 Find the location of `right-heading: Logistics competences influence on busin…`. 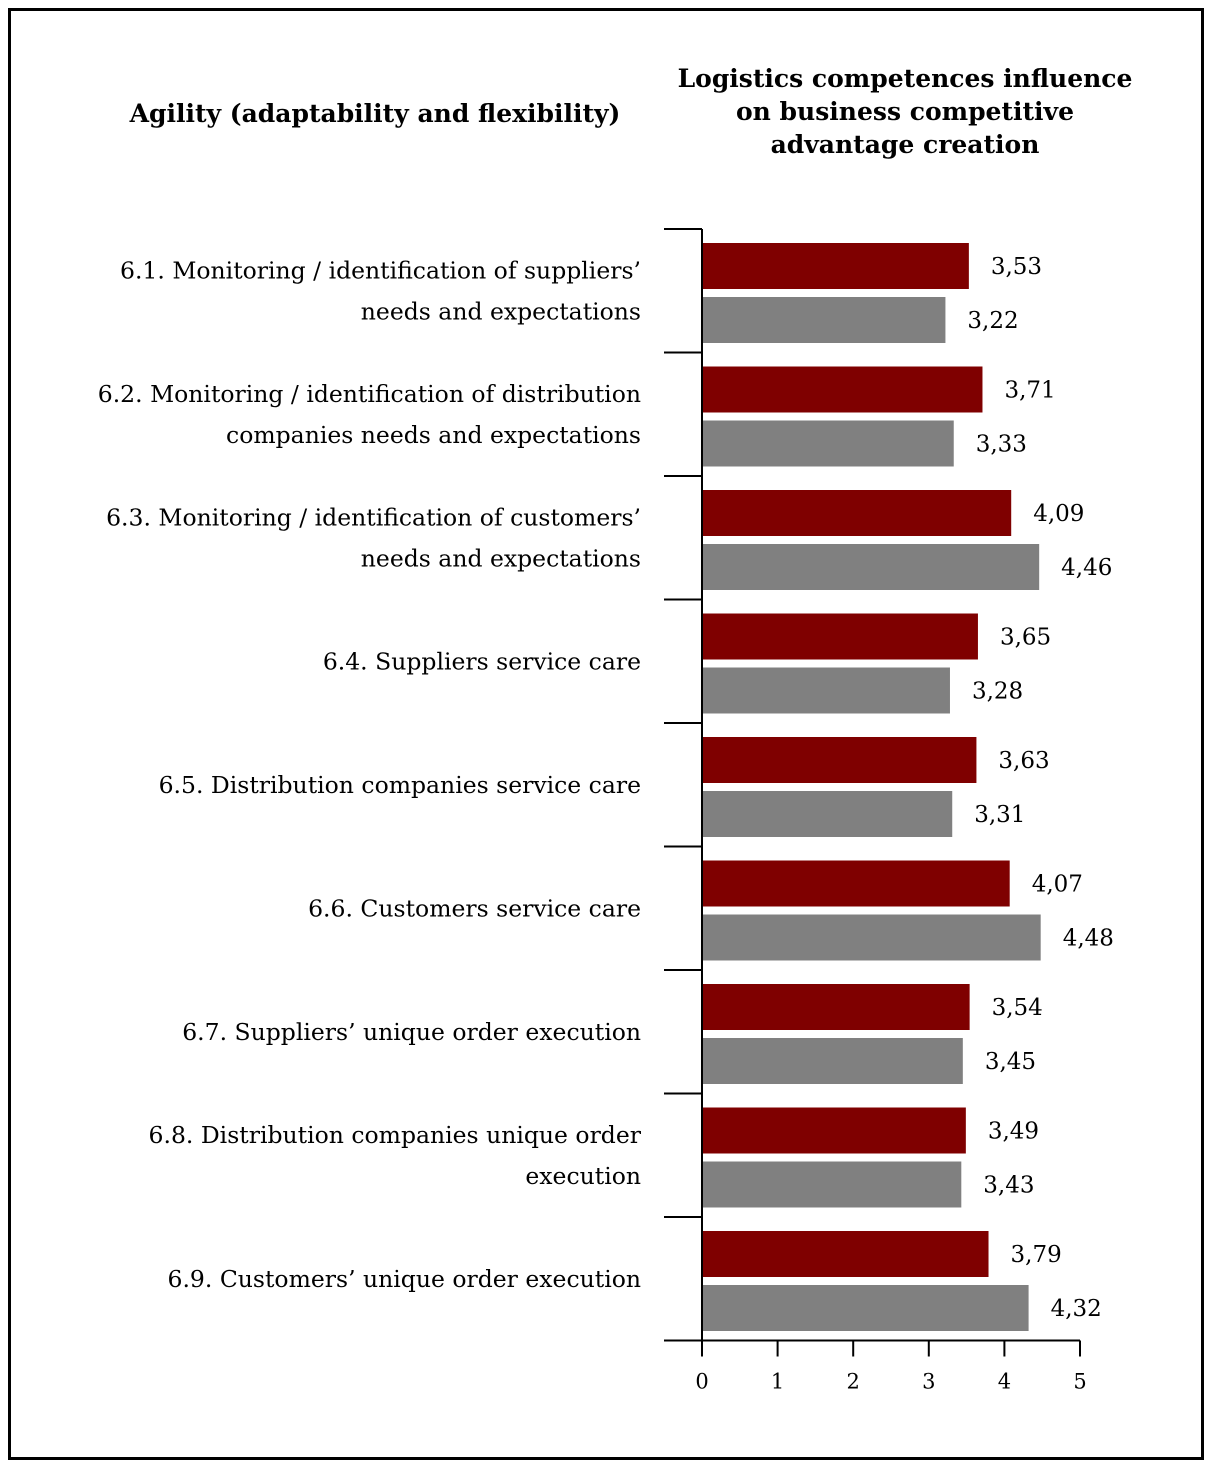

right-heading: Logistics competences influence on busin… is located at coordinates (905, 111).